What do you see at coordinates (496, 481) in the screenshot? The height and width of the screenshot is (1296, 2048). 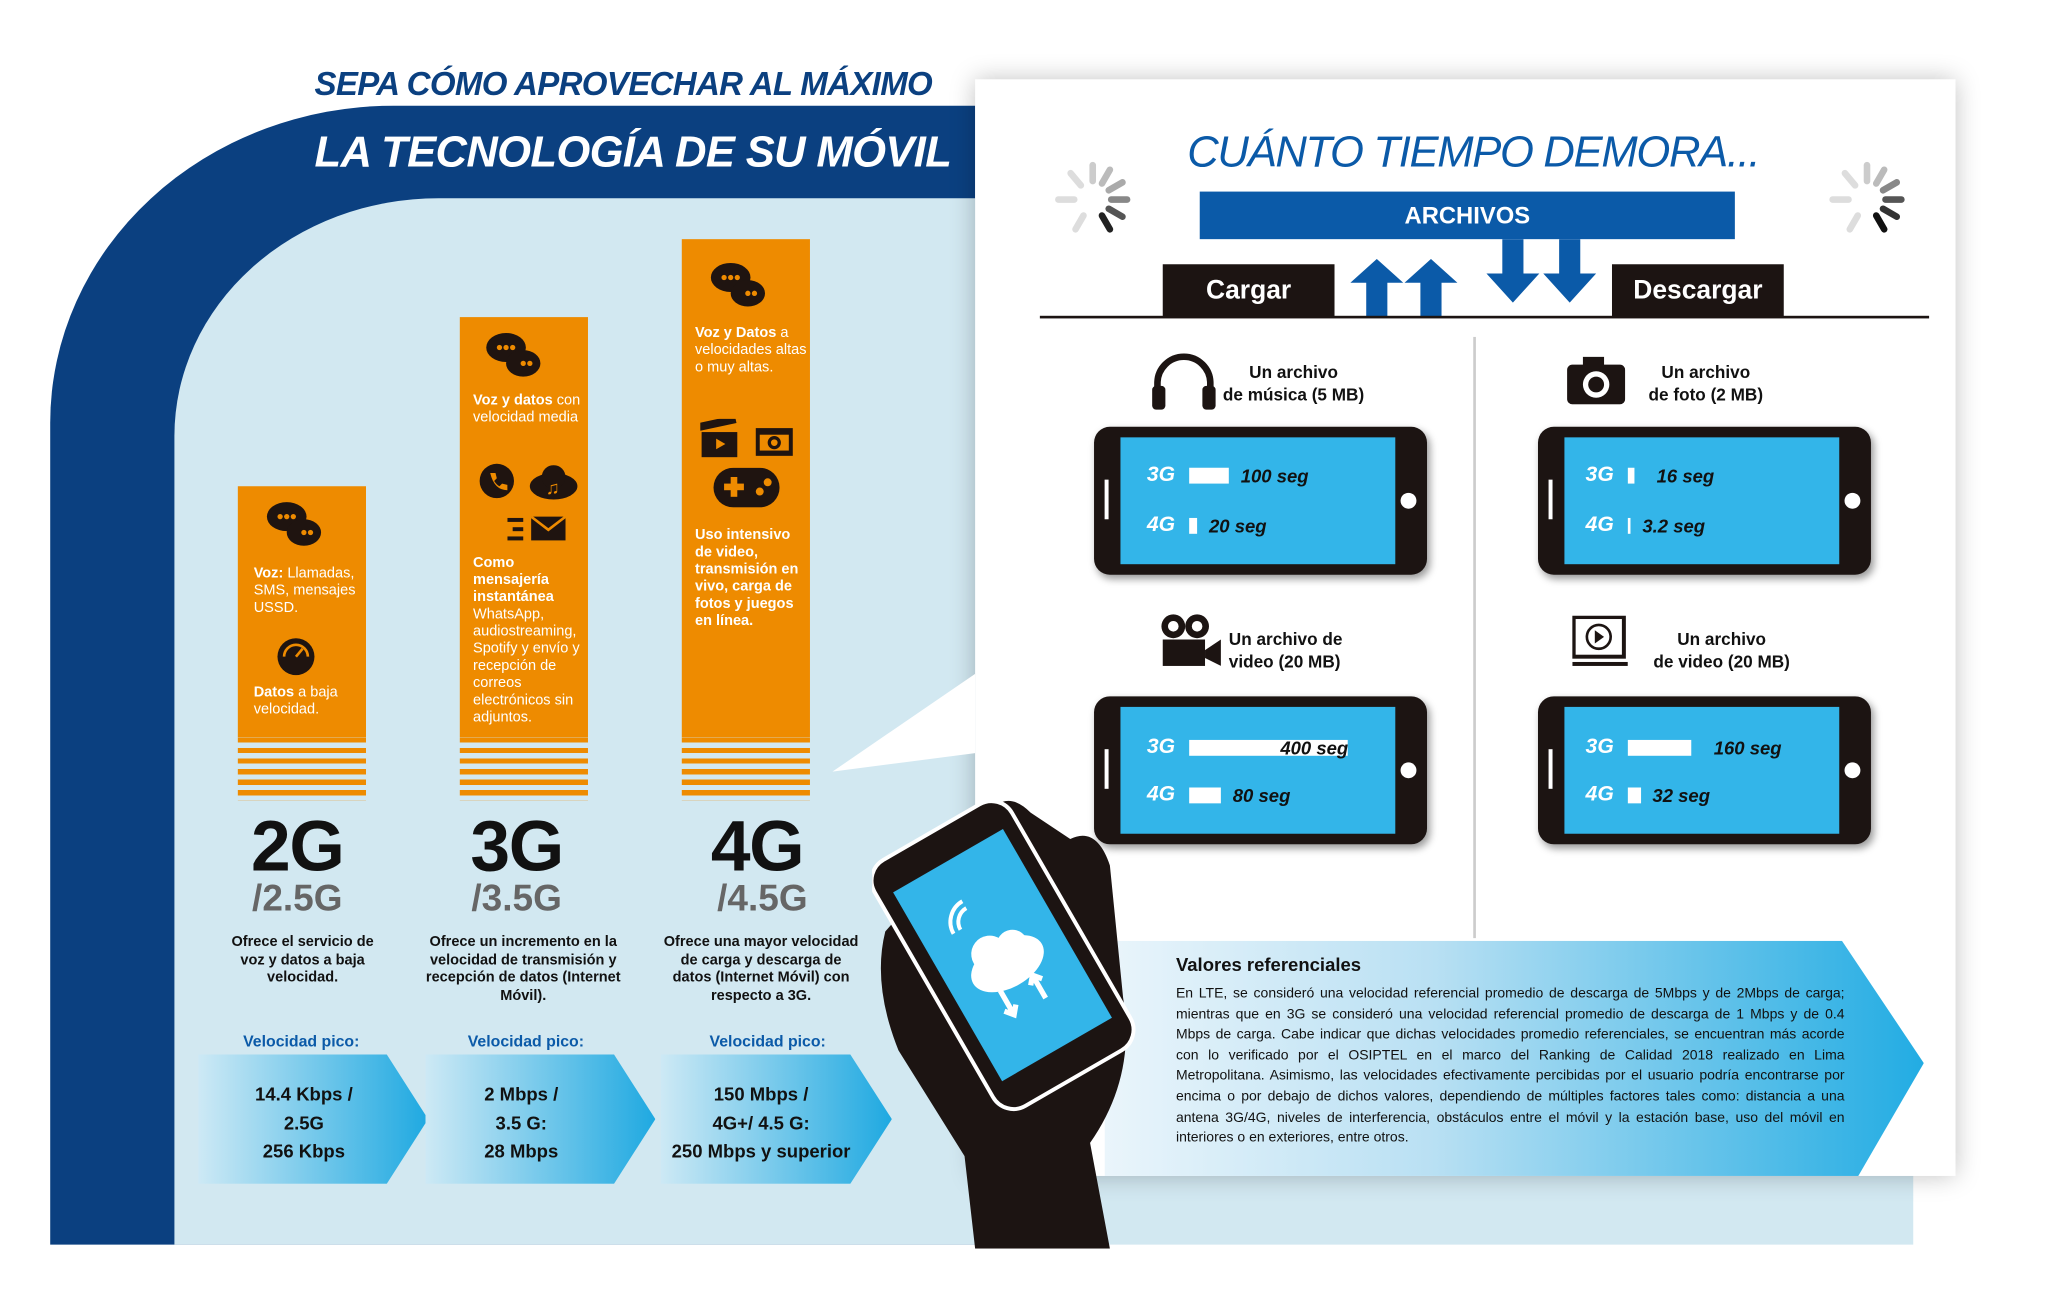 I see `phone-call-icon` at bounding box center [496, 481].